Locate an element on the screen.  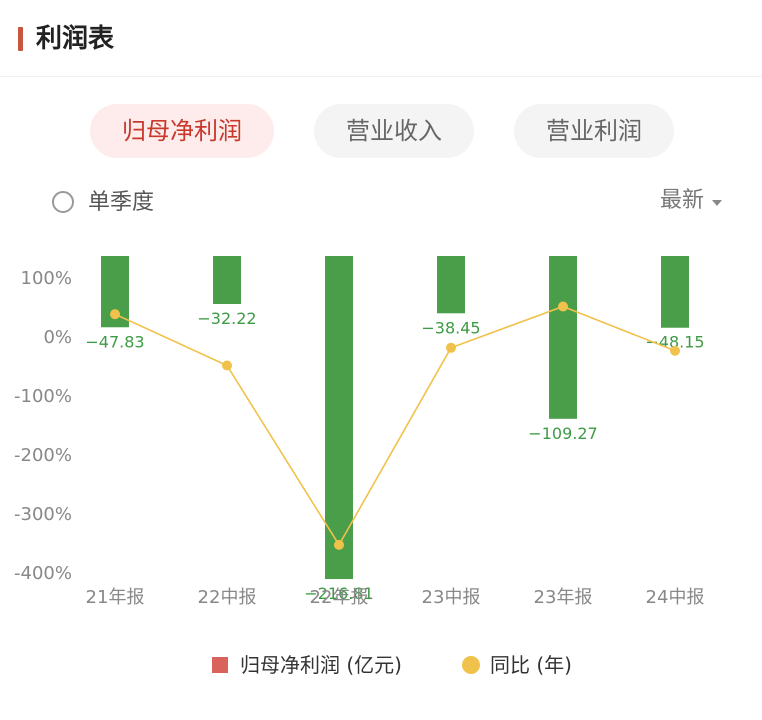
x-tick-label: 22年报 is located at coordinates (339, 597).